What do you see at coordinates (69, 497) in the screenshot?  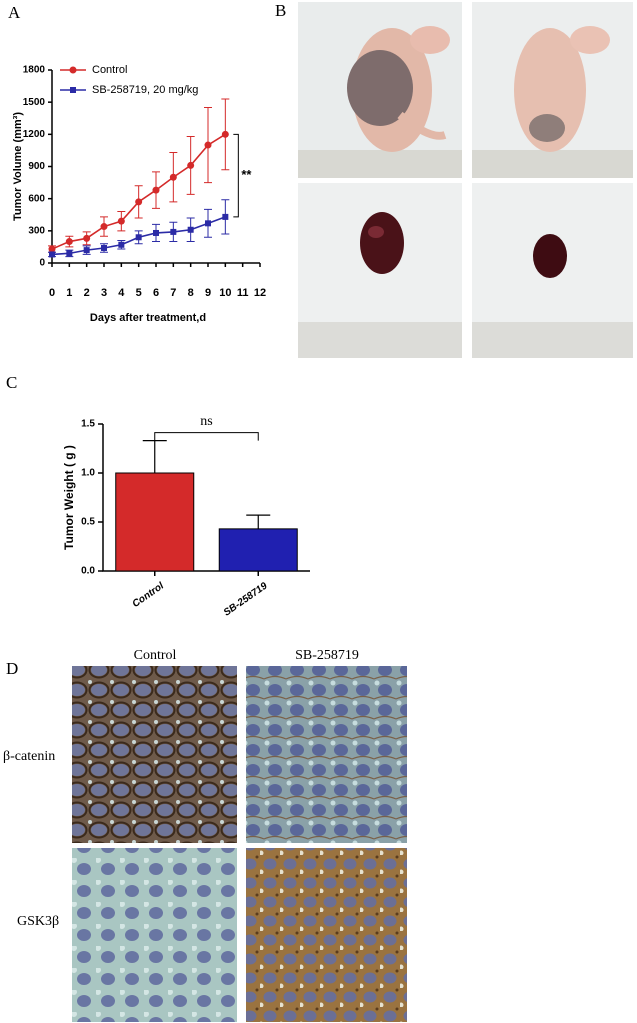 I see `y-axis-label: Tumor Weight ( g )` at bounding box center [69, 497].